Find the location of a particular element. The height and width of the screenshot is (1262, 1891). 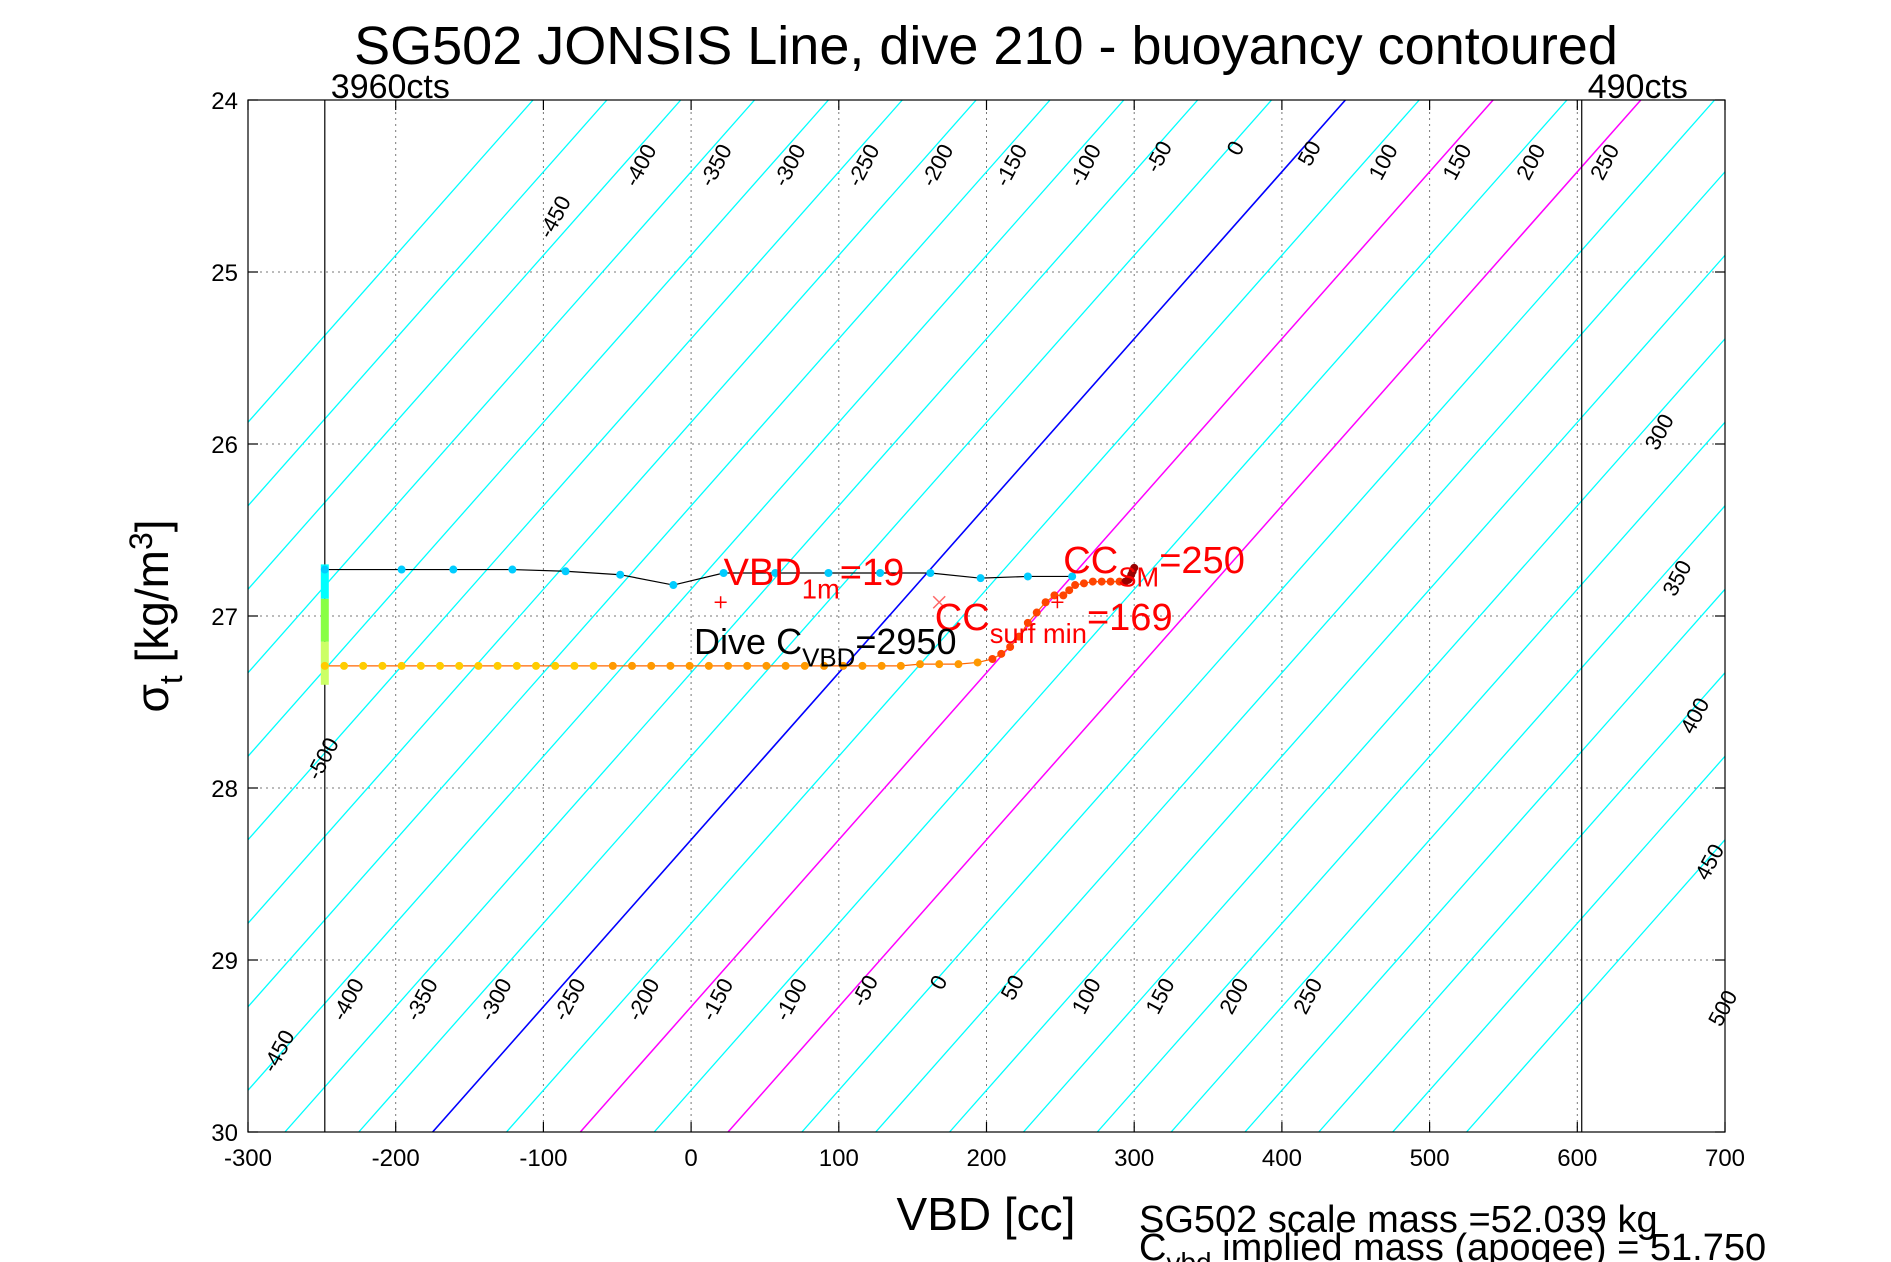

x-tick-label: -200 is located at coordinates (396, 1158).